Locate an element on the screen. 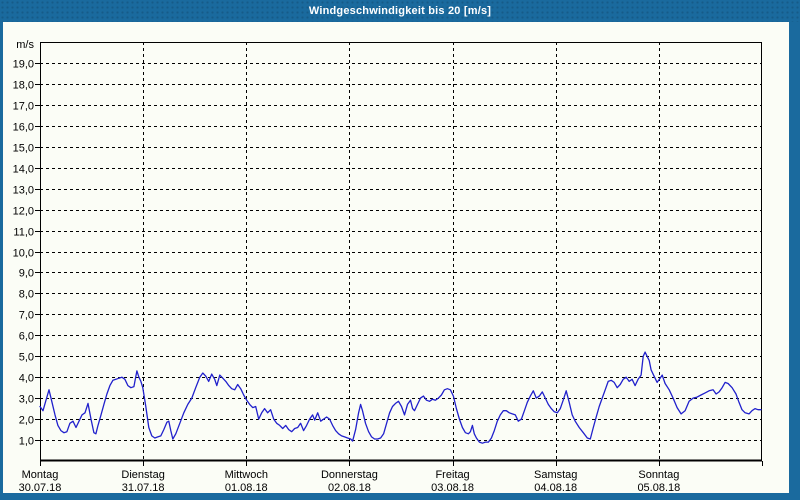 The width and height of the screenshot is (800, 500). y-tick-label: 18,0 is located at coordinates (23, 86).